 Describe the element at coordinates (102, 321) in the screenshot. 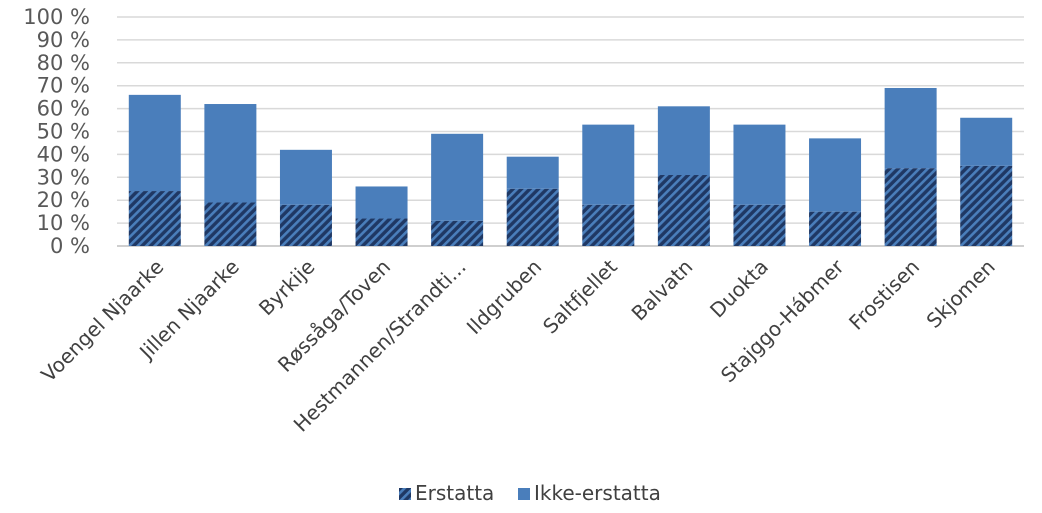

I see `x-category-label: Voengel Njaarke` at that location.